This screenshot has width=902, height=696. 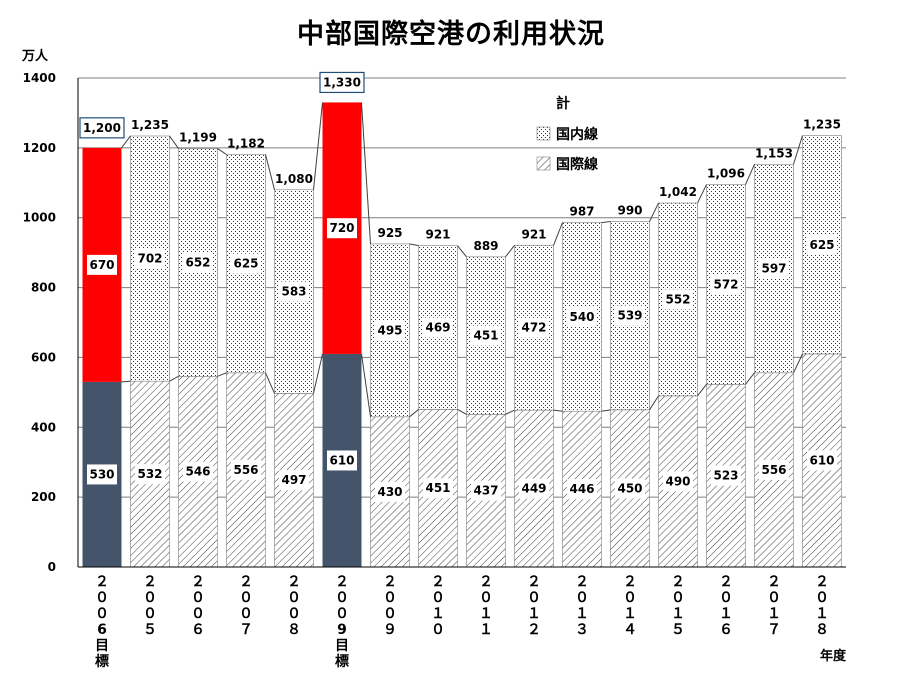 I want to click on data-label-text: 540, so click(x=581, y=317).